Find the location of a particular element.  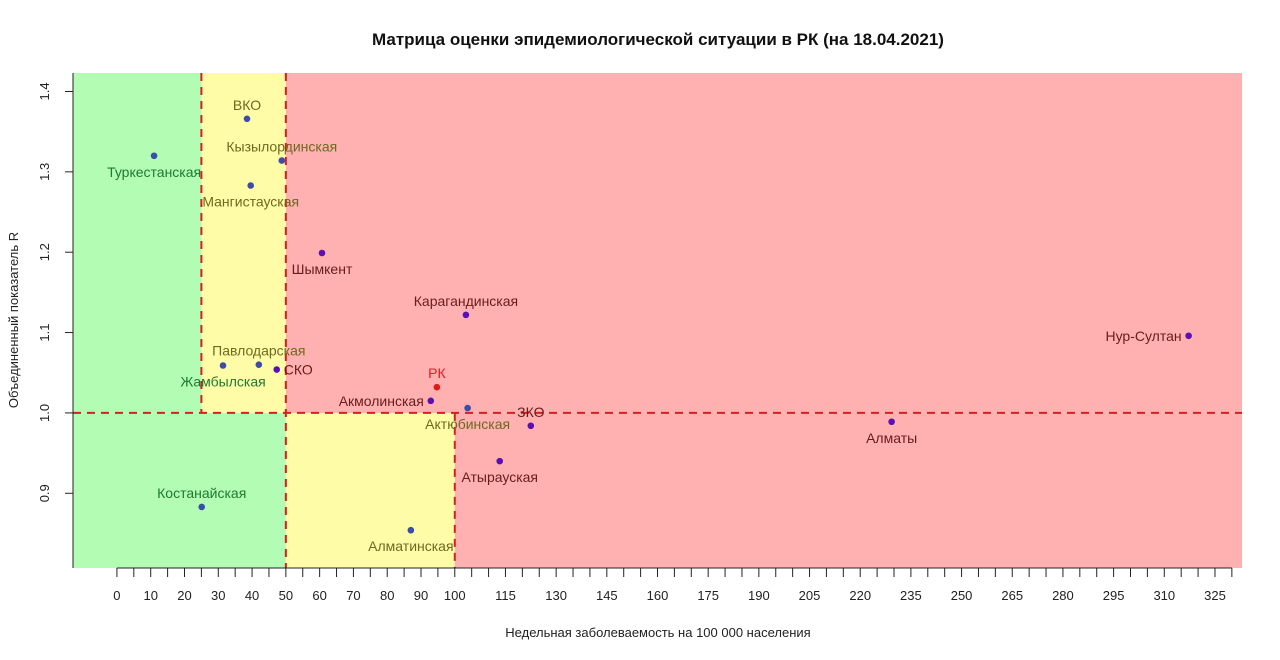

point-label: Карагандинская is located at coordinates (466, 301).